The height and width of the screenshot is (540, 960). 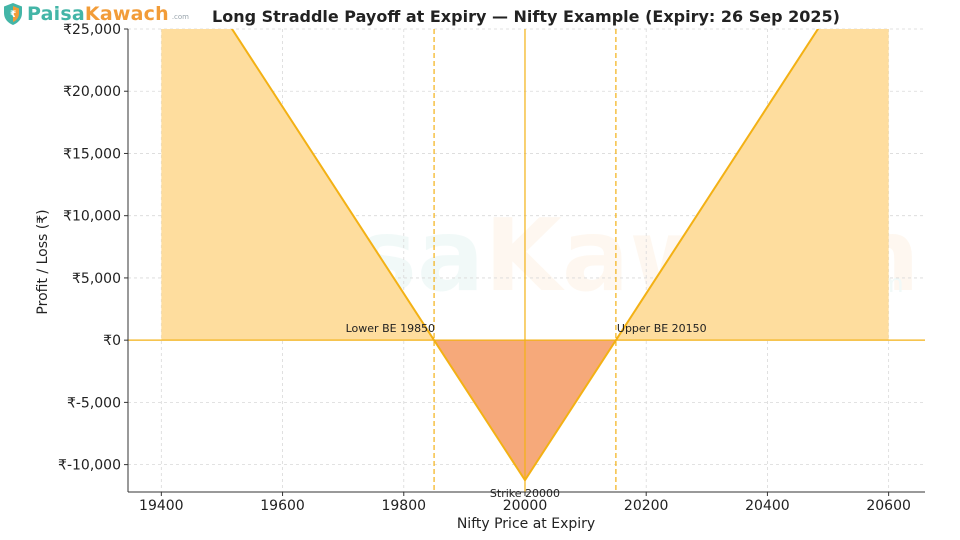 I want to click on brand-name-part1: Paisa, so click(x=56, y=14).